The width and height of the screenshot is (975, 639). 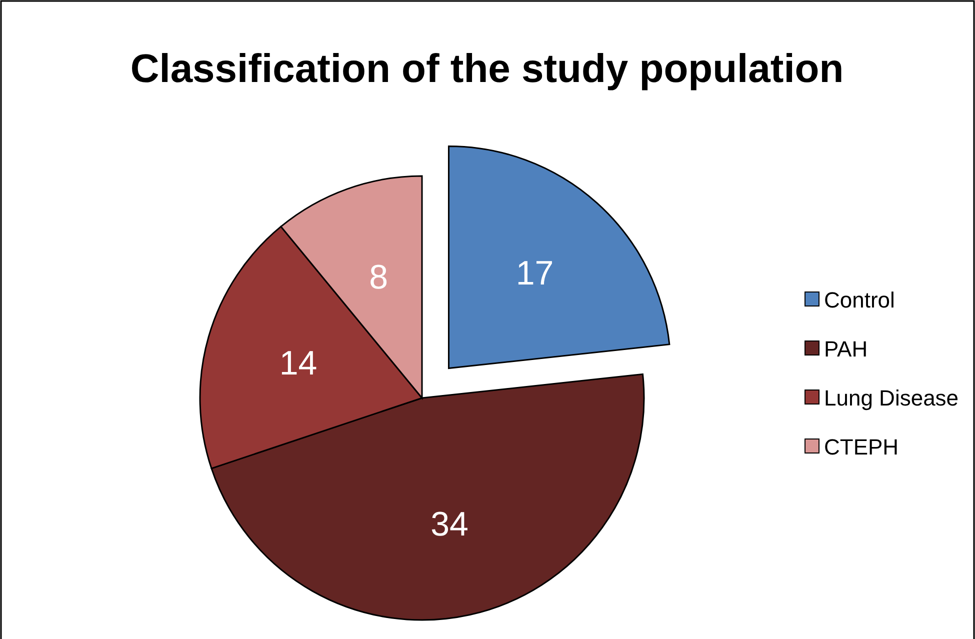 I want to click on data-label: 8, so click(x=378, y=277).